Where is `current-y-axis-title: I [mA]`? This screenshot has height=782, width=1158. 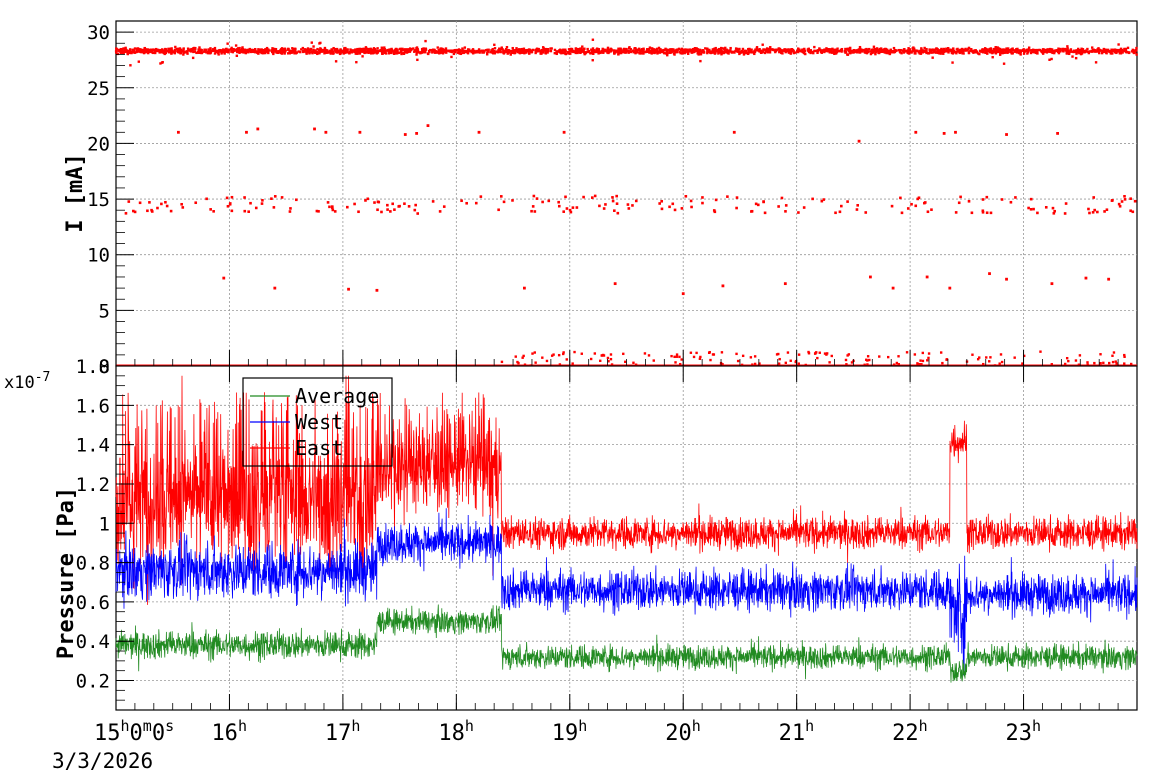 current-y-axis-title: I [mA] is located at coordinates (75, 192).